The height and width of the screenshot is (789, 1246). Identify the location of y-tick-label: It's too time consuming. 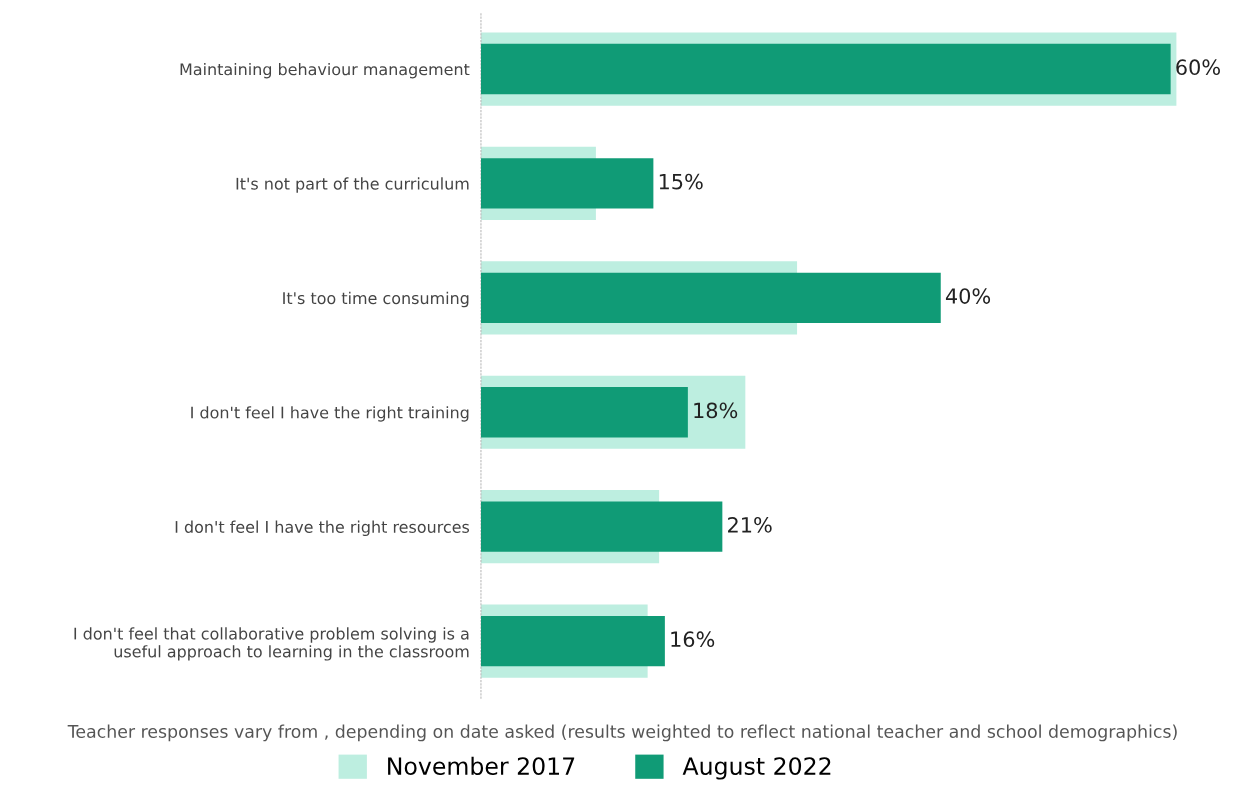
(376, 299).